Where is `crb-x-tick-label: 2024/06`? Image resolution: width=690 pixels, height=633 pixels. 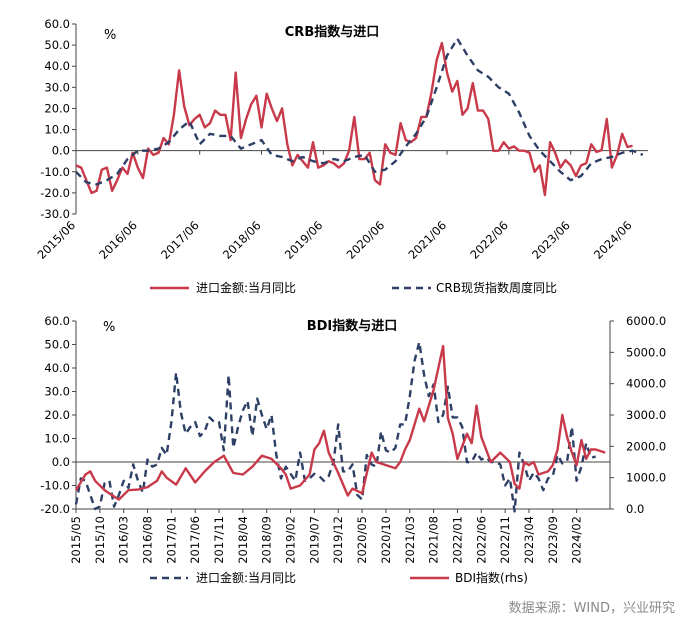
crb-x-tick-label: 2024/06 is located at coordinates (613, 240).